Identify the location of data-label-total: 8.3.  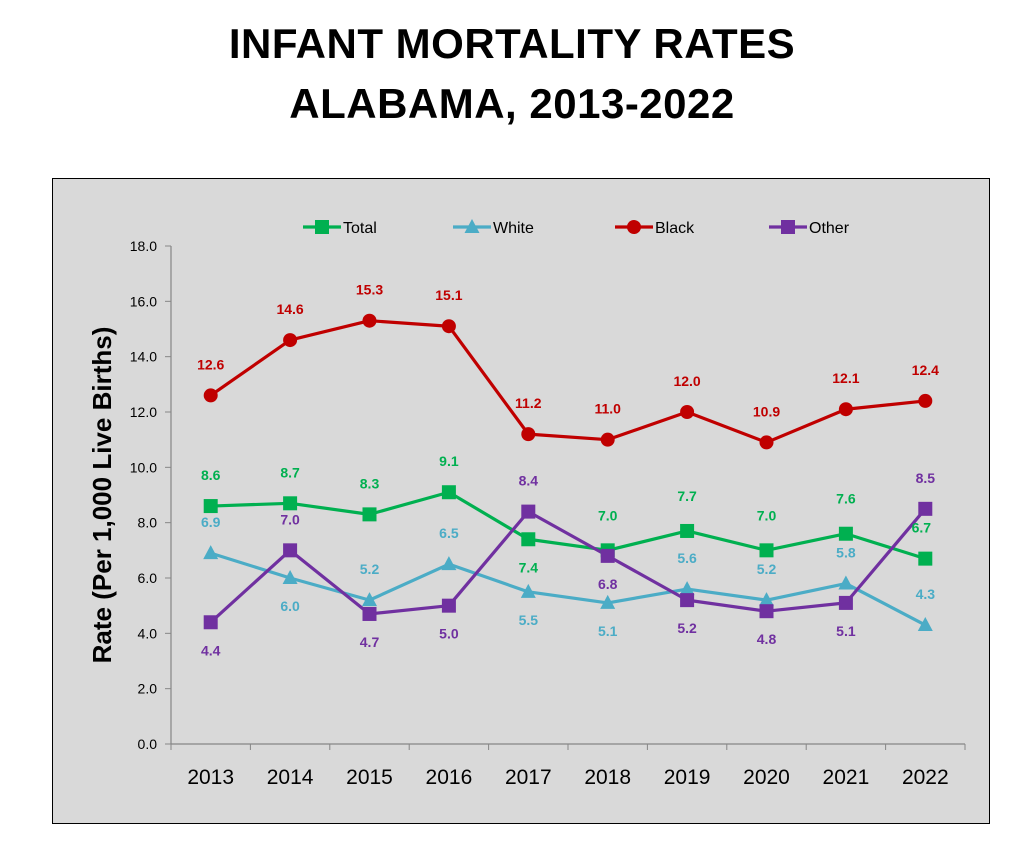
(370, 483).